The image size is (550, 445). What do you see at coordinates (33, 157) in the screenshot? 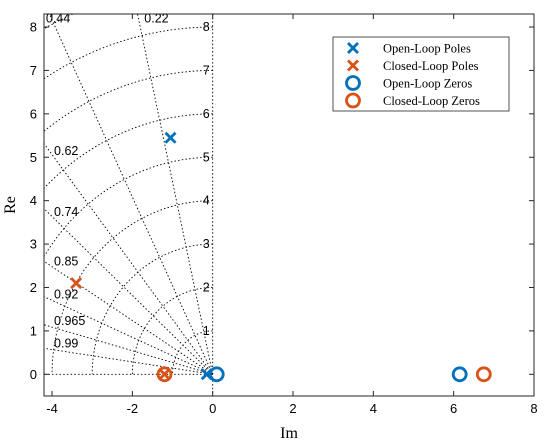
I see `y-tick-label: 5` at bounding box center [33, 157].